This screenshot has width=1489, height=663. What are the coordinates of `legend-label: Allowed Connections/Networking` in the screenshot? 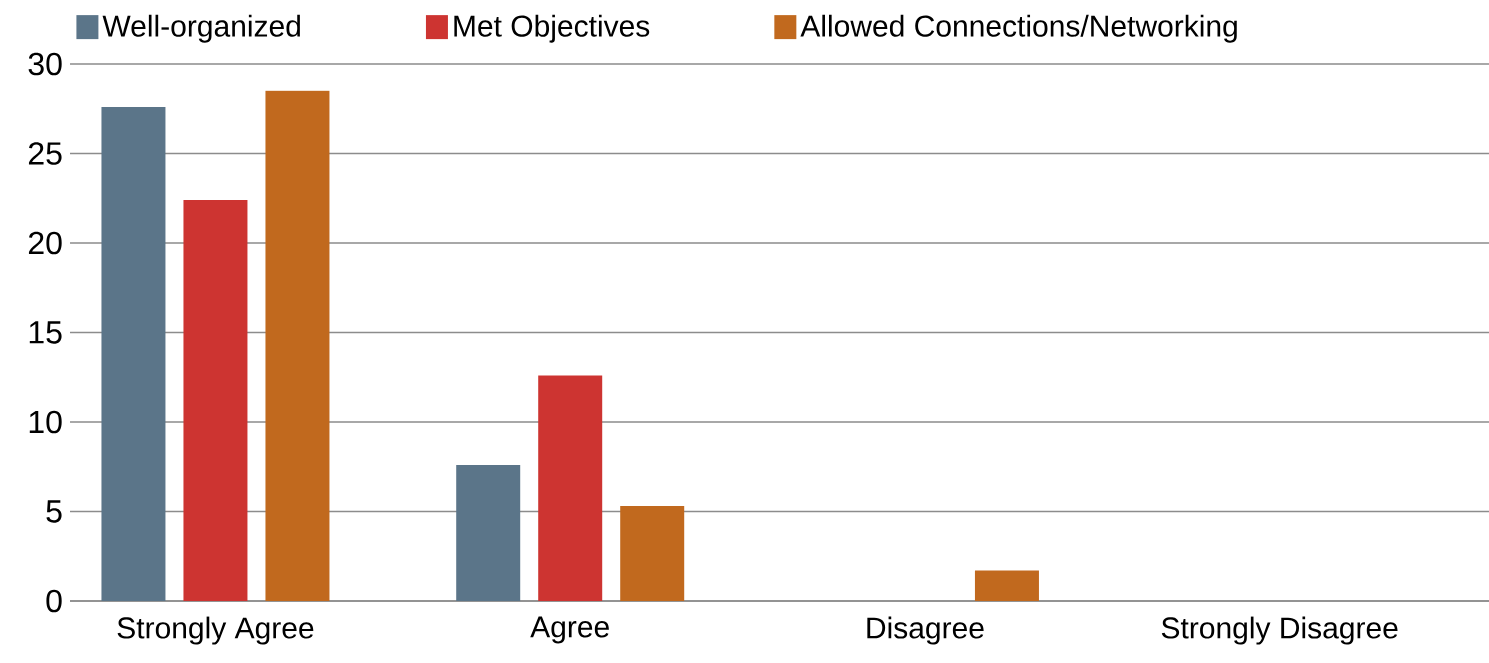 It's located at (1018, 28).